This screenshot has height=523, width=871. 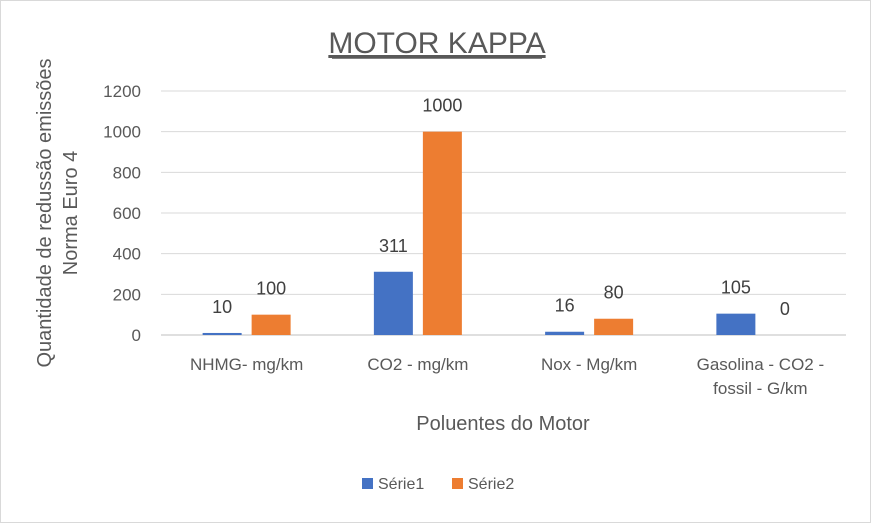 I want to click on y-tick-label: 0, so click(x=136, y=335).